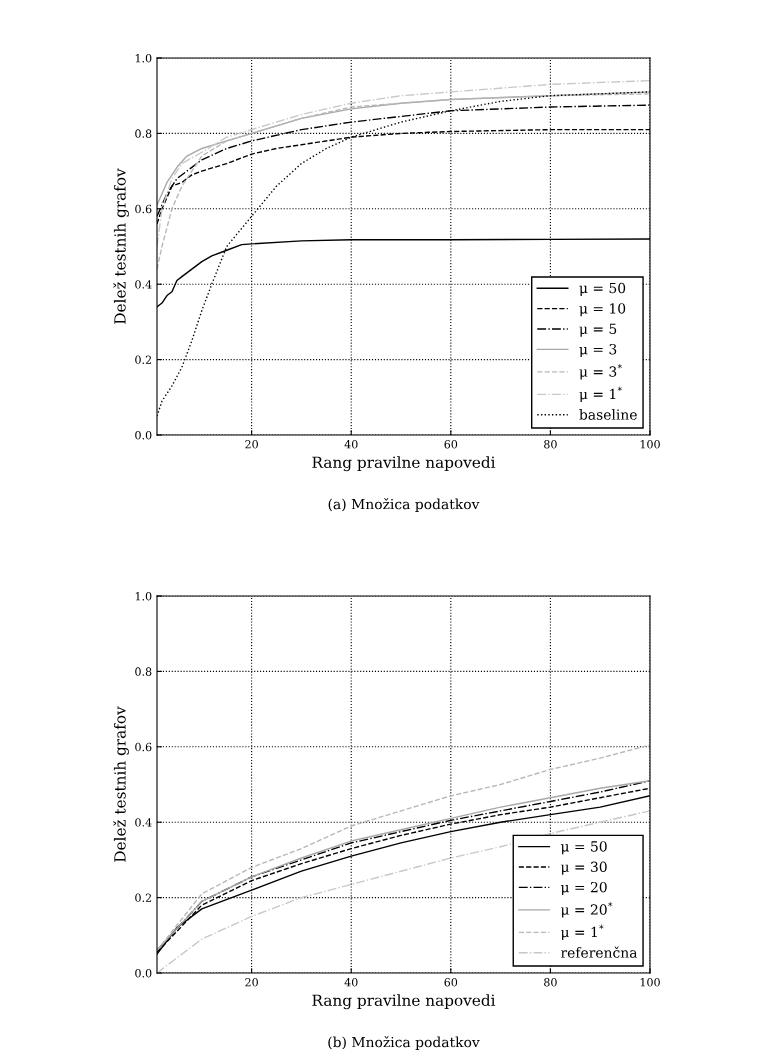  I want to click on text: (b) Množica podatkov, so click(404, 1043).